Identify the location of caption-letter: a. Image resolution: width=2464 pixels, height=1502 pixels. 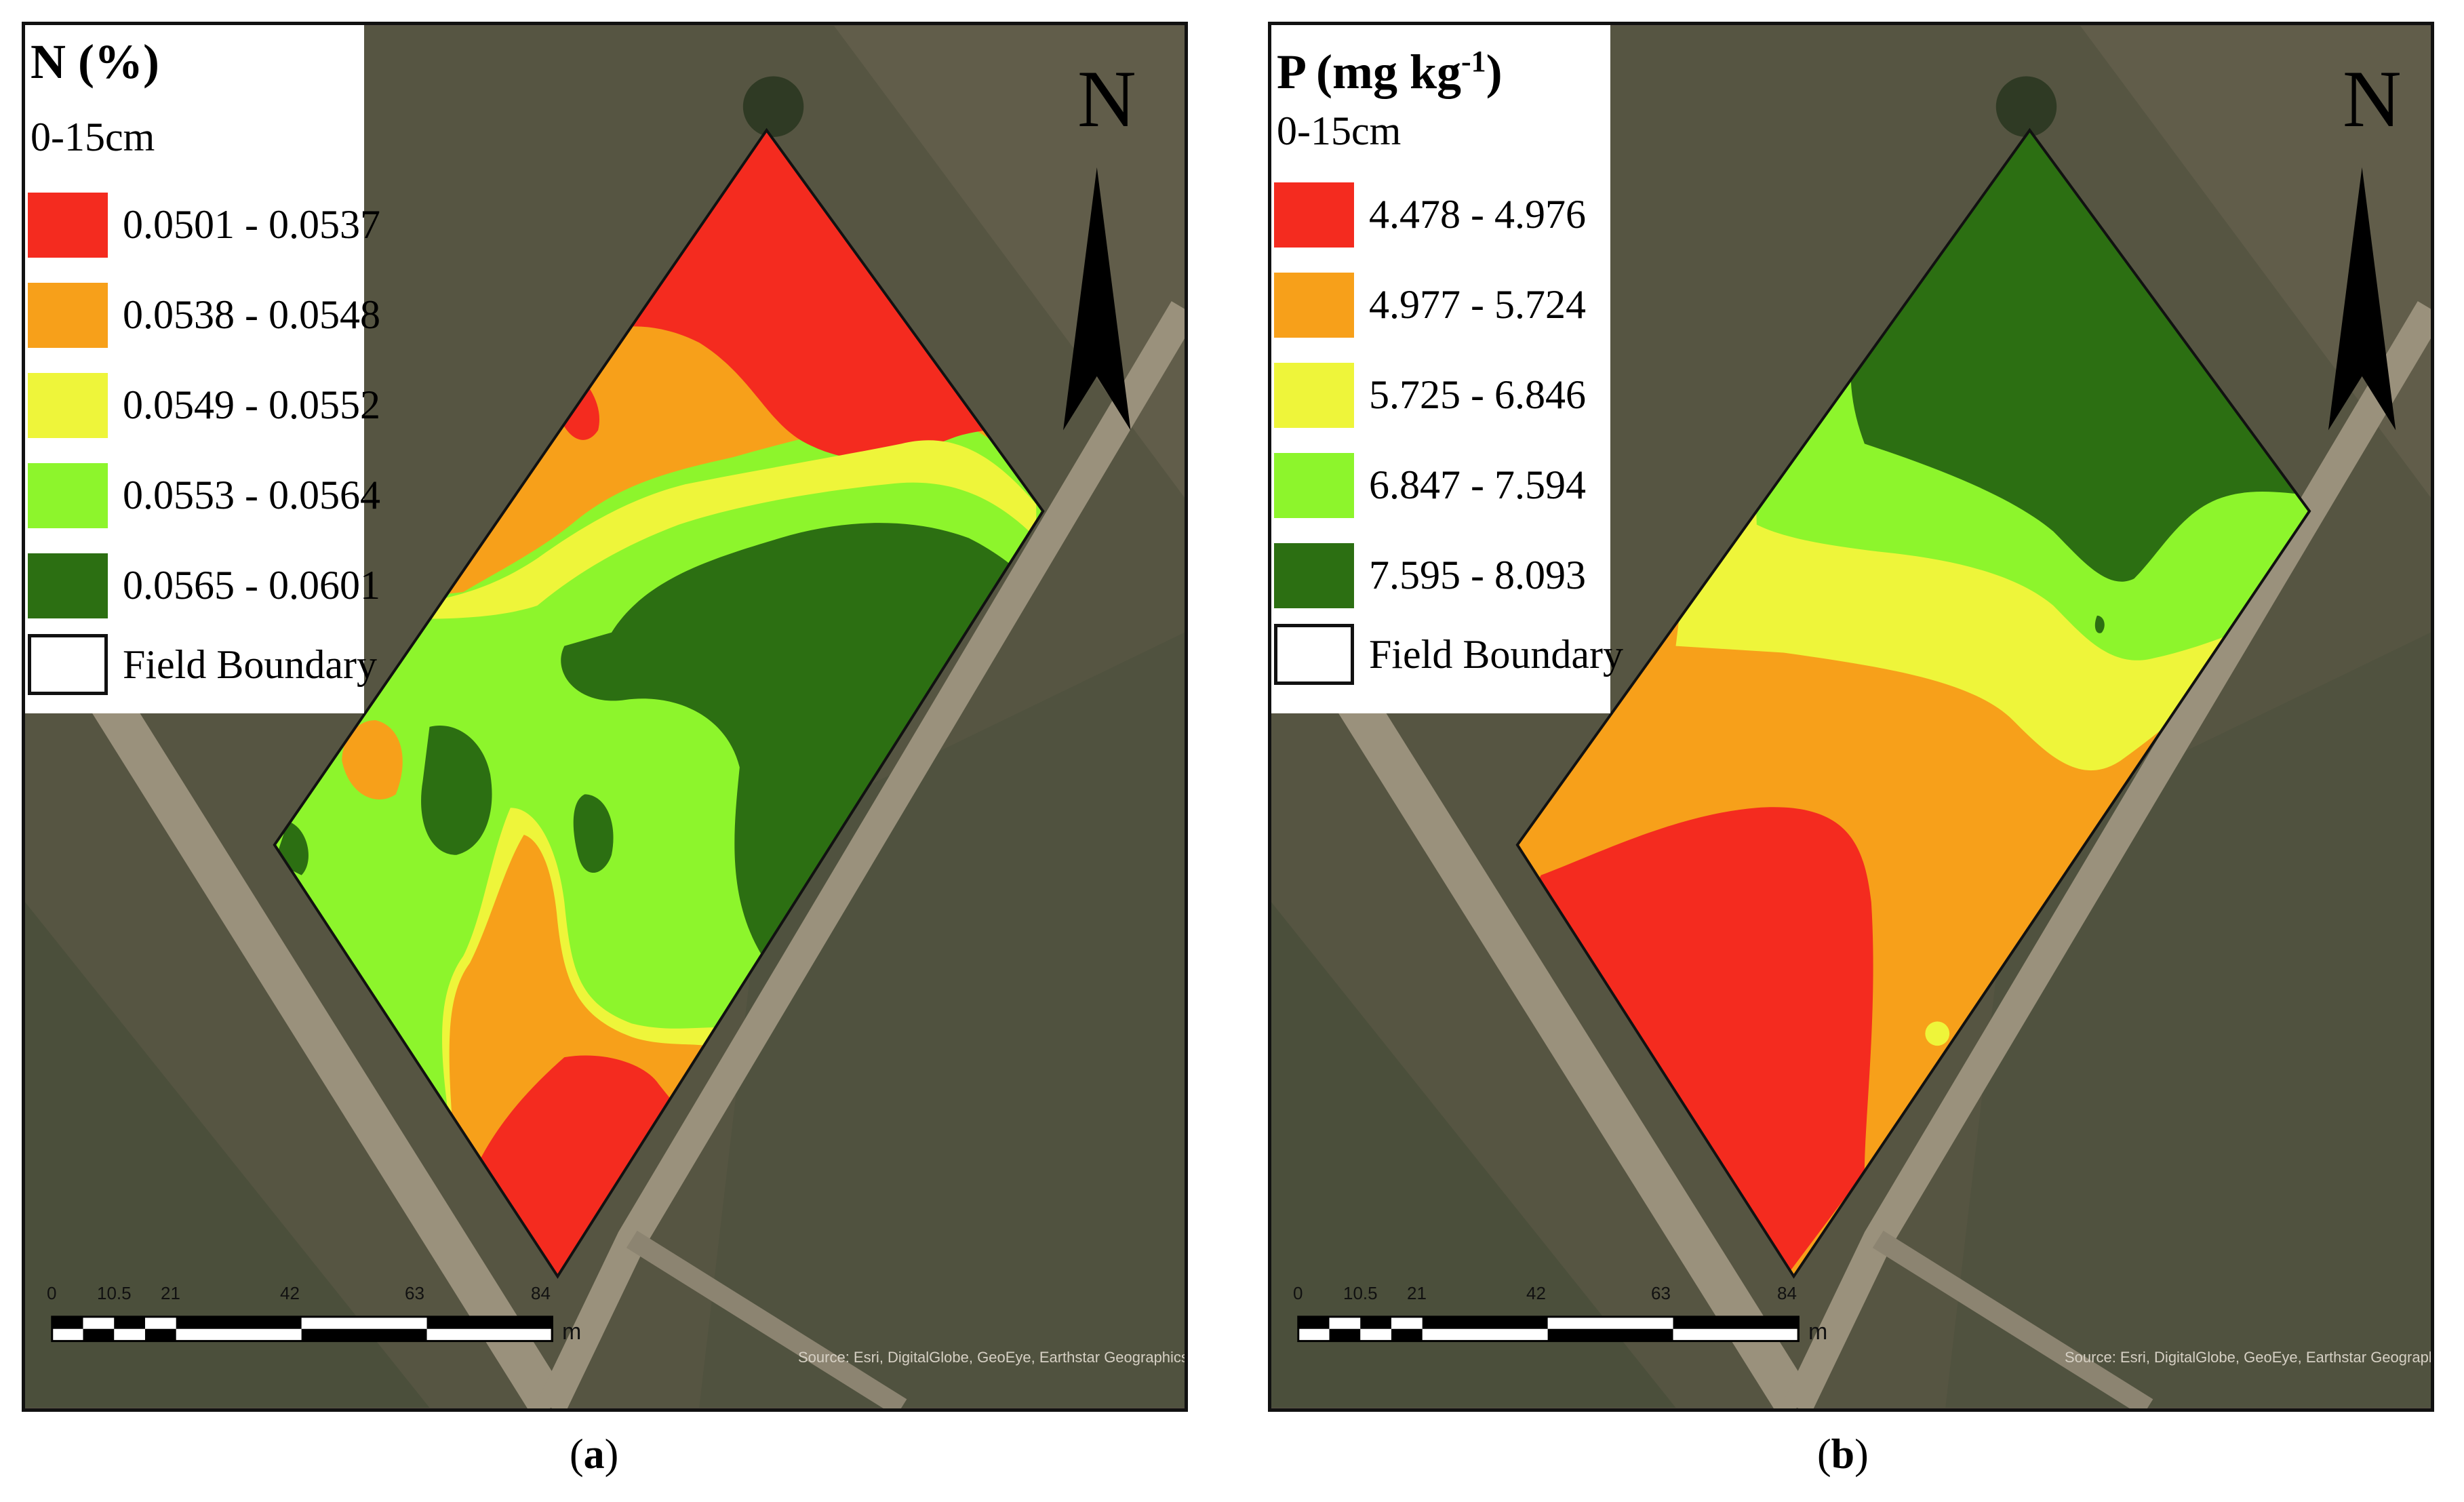
(594, 1454).